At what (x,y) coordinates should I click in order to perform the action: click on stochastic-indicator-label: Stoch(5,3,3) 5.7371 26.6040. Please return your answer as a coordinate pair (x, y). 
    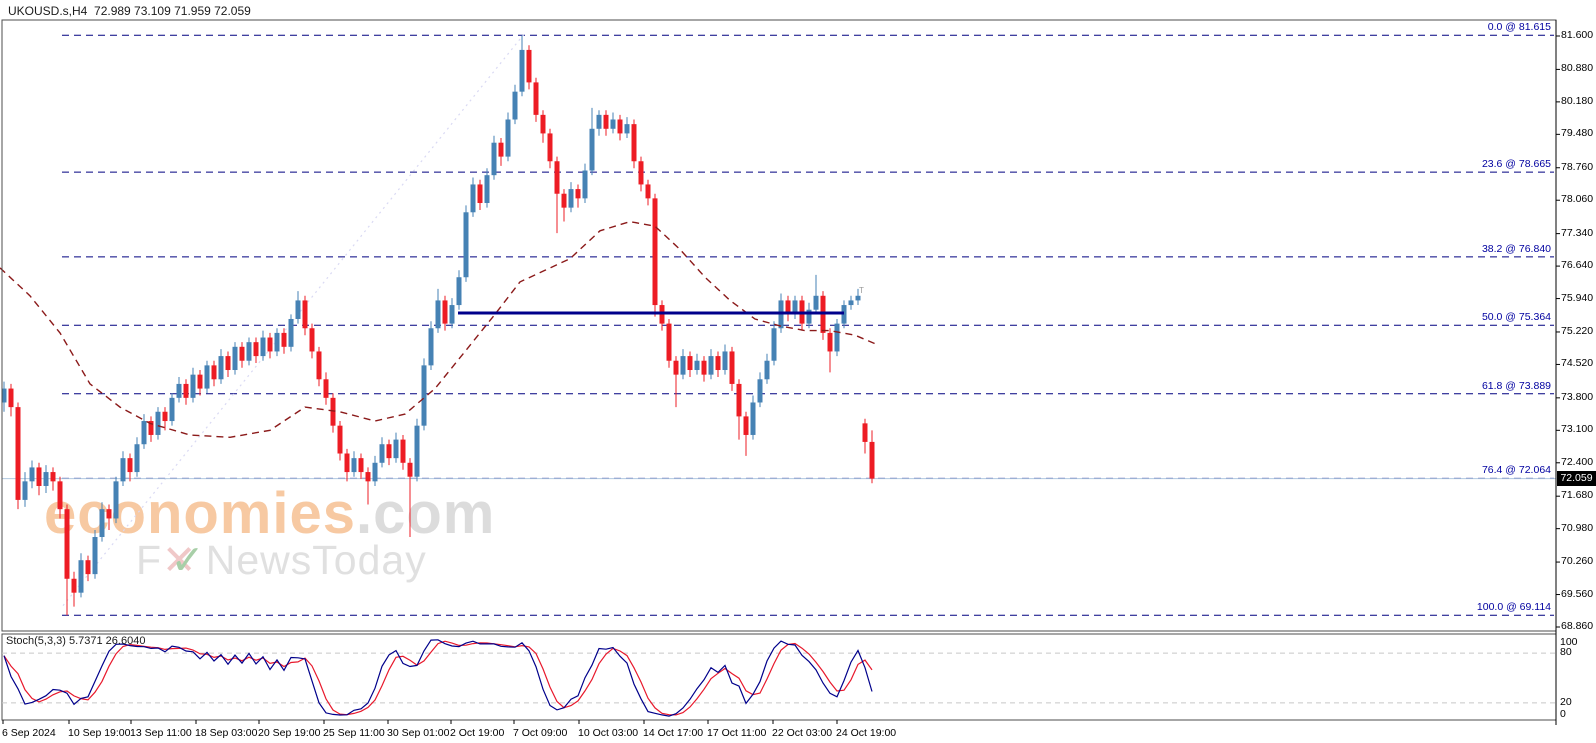
    Looking at the image, I should click on (76, 641).